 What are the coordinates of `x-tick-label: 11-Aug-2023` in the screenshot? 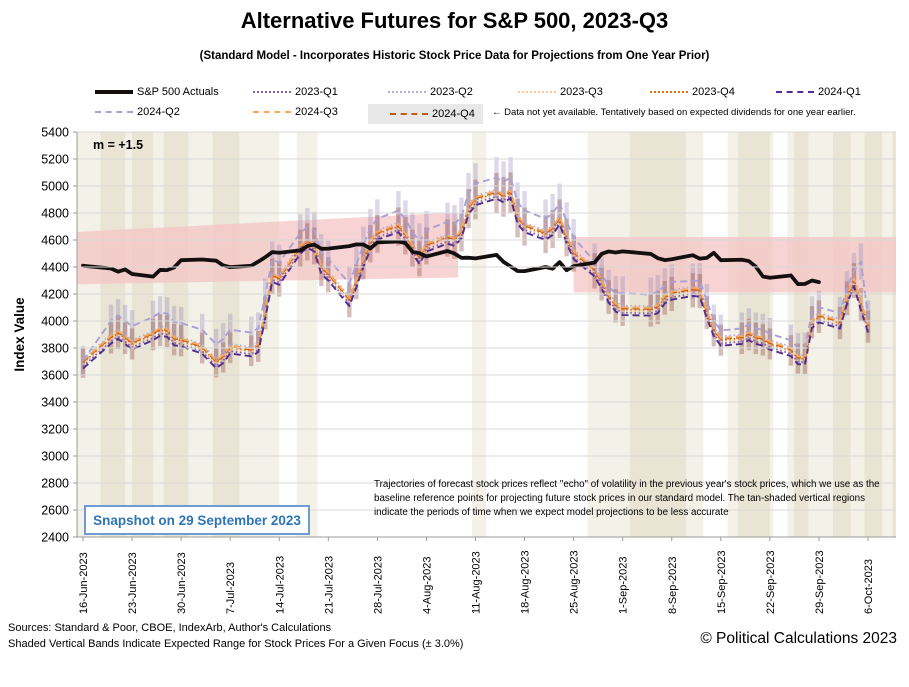 It's located at (477, 582).